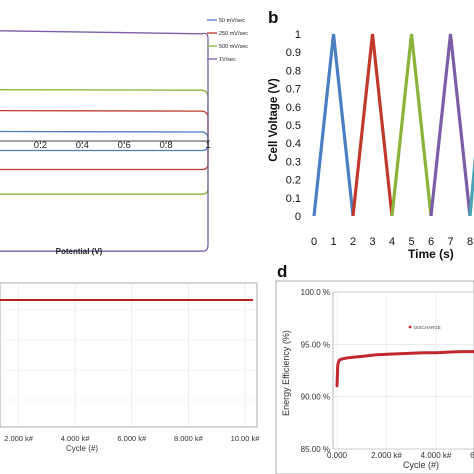  I want to click on c-x-axis-label: Cycle (#), so click(82, 448).